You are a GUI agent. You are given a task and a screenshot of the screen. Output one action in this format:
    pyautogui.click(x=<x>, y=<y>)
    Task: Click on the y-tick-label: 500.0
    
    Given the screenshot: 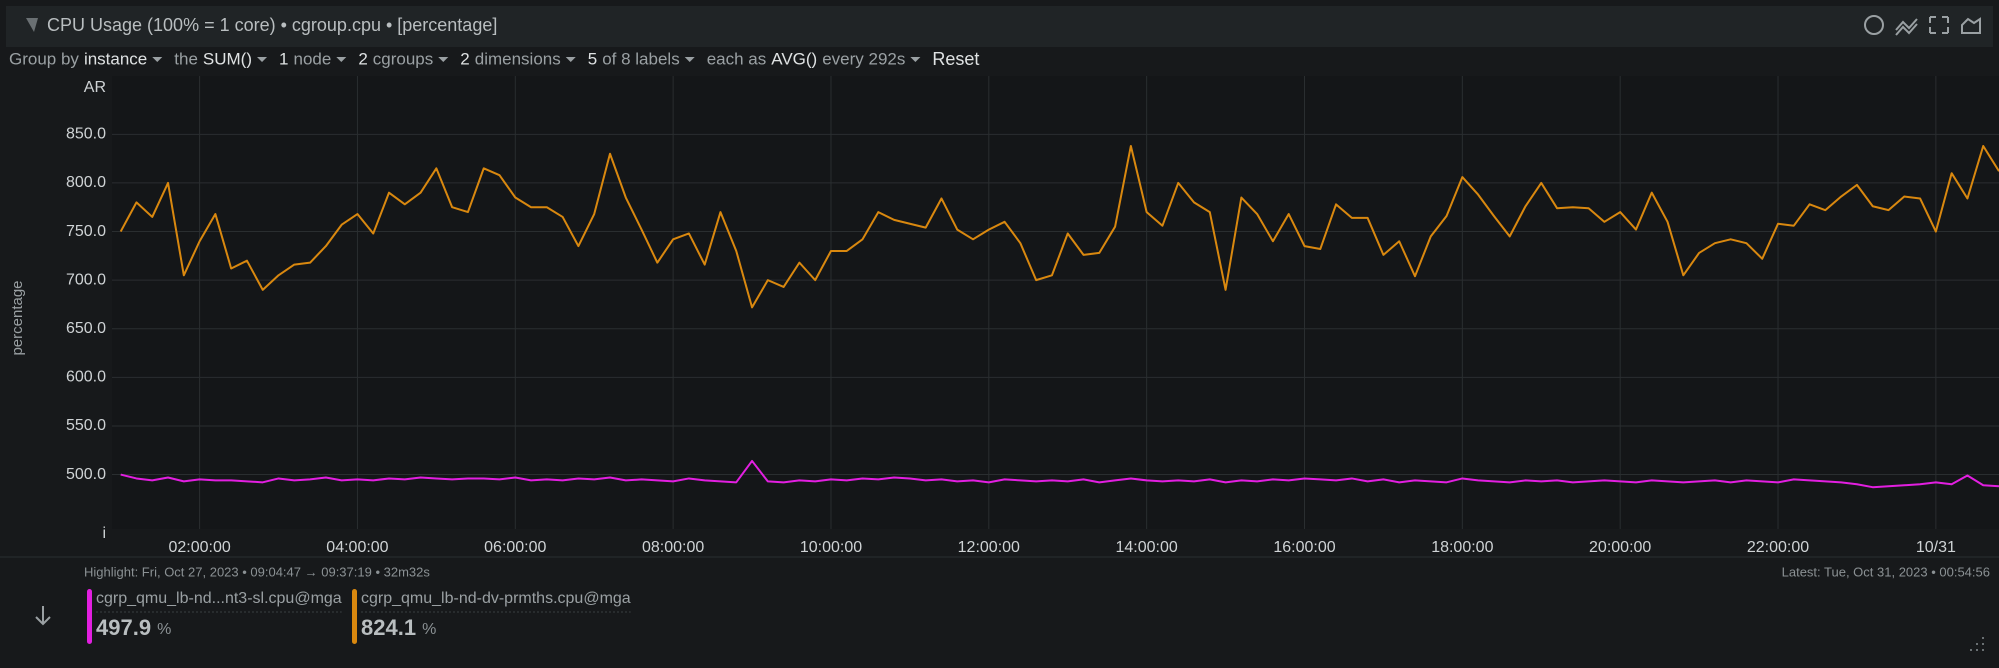 What is the action you would take?
    pyautogui.click(x=86, y=474)
    